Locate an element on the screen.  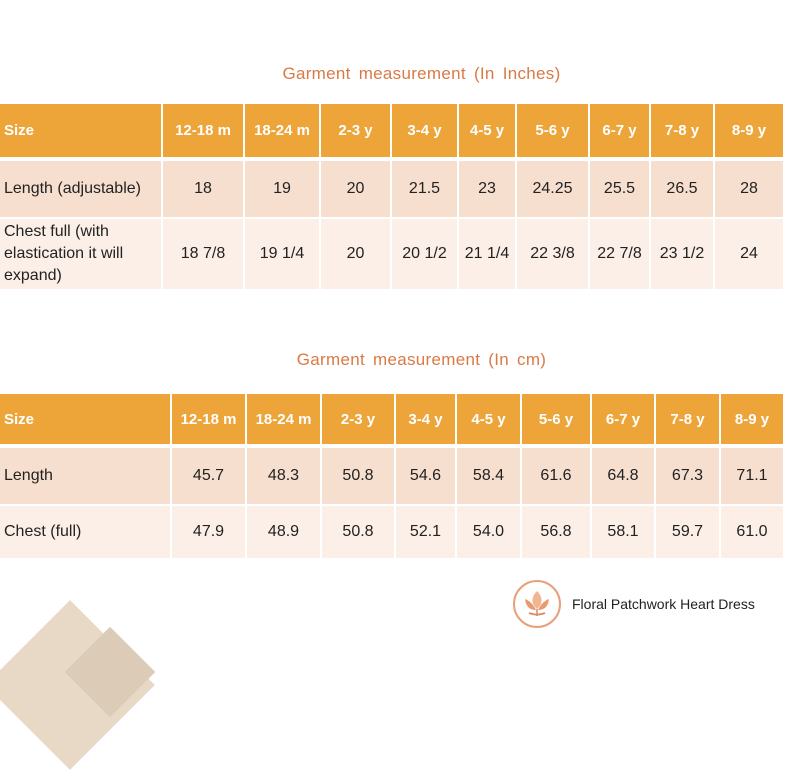
cm-table-title: Garment measurement (In cm) is located at coordinates (421, 359).